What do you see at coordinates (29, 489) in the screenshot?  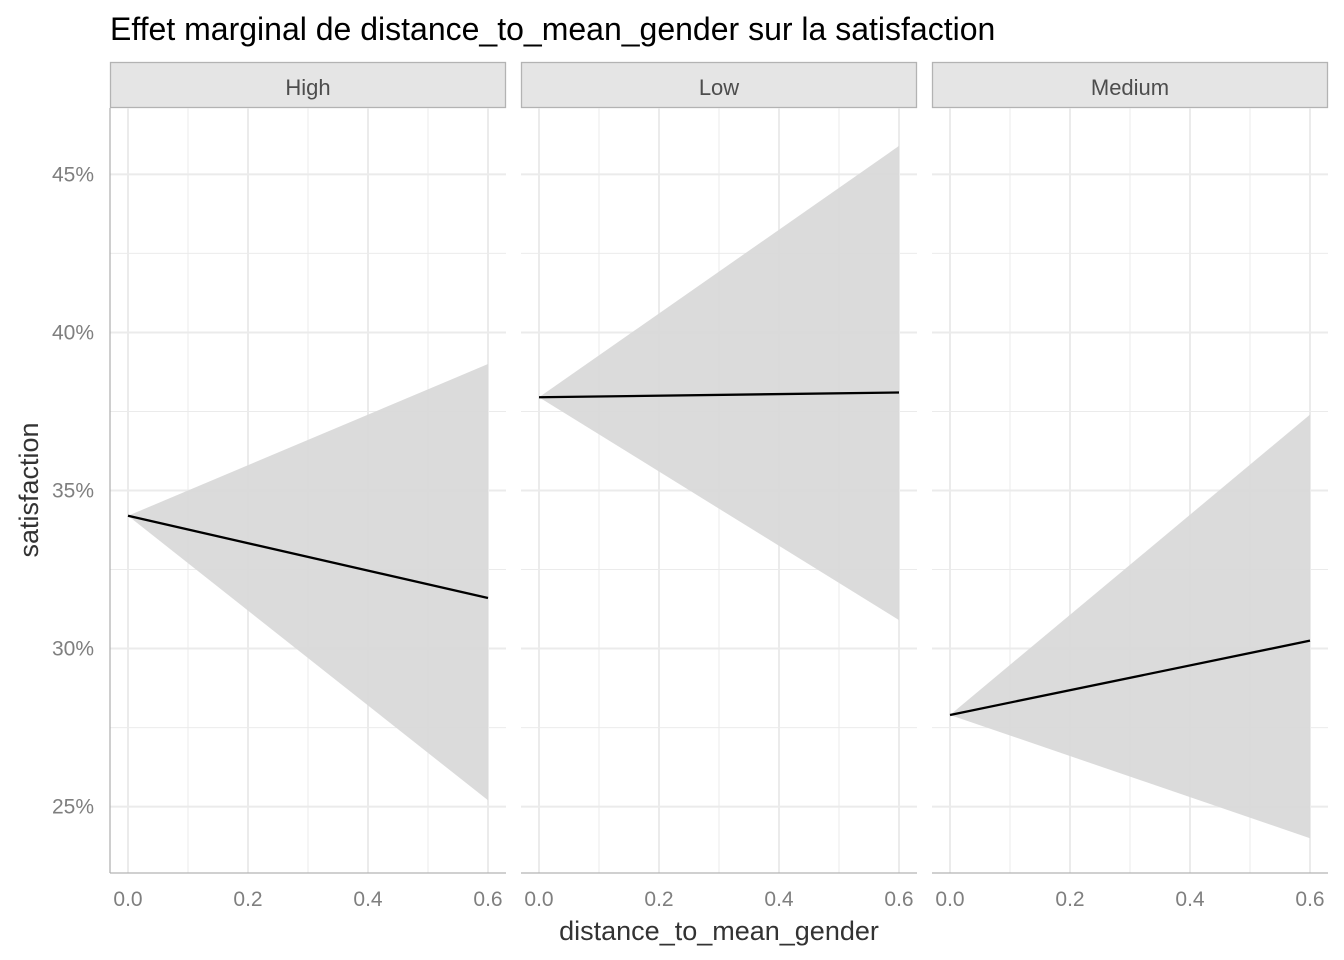 I see `y-axis-title: satisfaction` at bounding box center [29, 489].